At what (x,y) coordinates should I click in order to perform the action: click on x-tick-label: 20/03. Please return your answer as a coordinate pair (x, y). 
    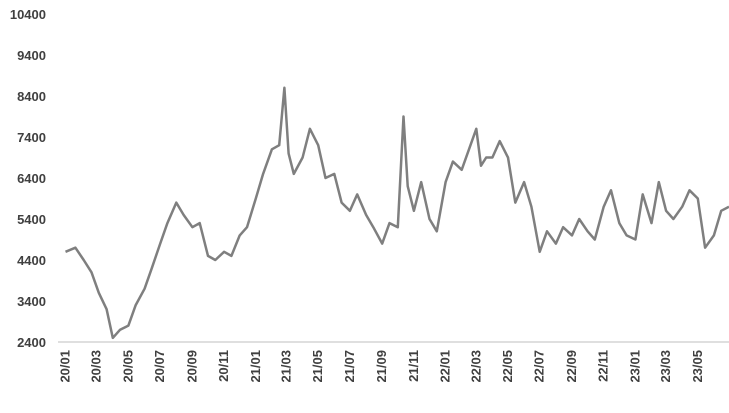
    Looking at the image, I should click on (96, 366).